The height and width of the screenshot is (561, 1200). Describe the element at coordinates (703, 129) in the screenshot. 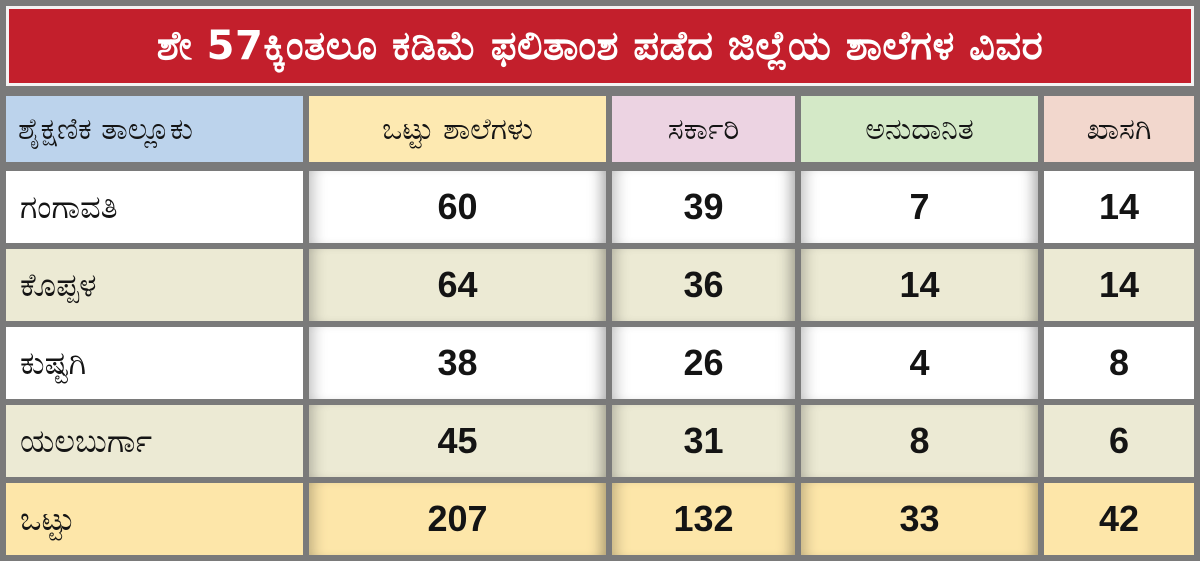

I see `column-header: ಸರ್ಕಾರಿ` at that location.